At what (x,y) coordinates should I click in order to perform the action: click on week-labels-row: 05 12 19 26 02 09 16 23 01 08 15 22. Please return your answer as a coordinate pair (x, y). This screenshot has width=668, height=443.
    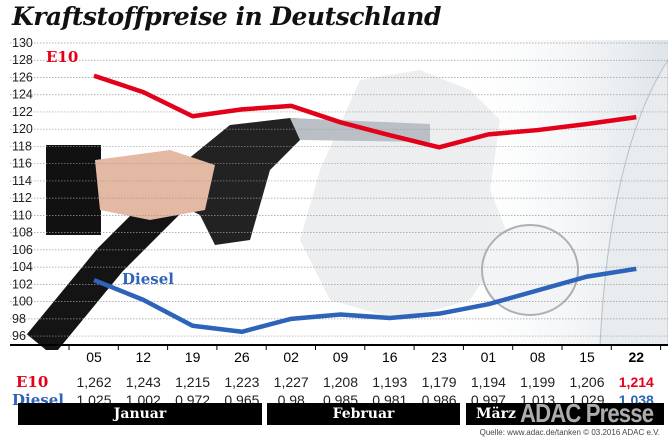
    Looking at the image, I should click on (334, 358).